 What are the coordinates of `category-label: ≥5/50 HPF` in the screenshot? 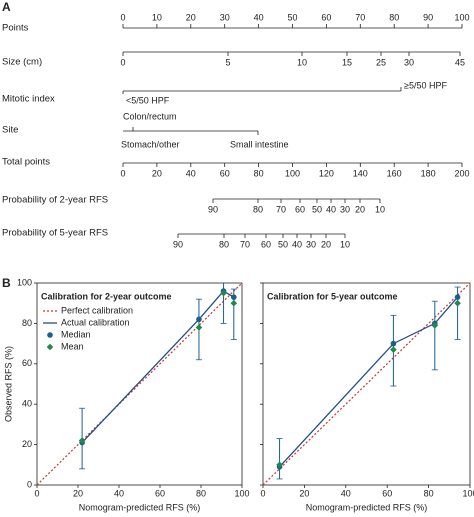 It's located at (425, 85).